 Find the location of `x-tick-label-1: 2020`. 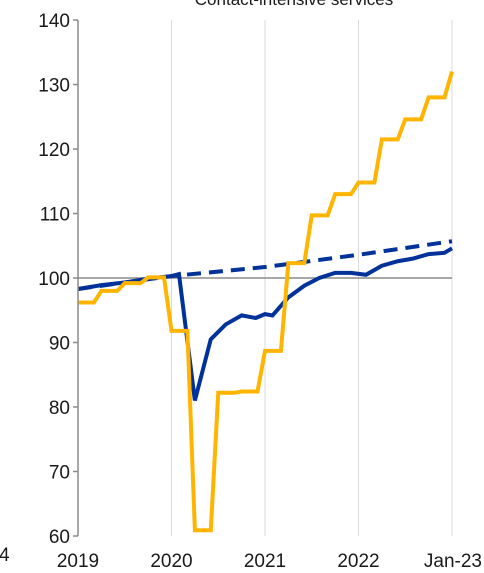

x-tick-label-1: 2020 is located at coordinates (171, 561).